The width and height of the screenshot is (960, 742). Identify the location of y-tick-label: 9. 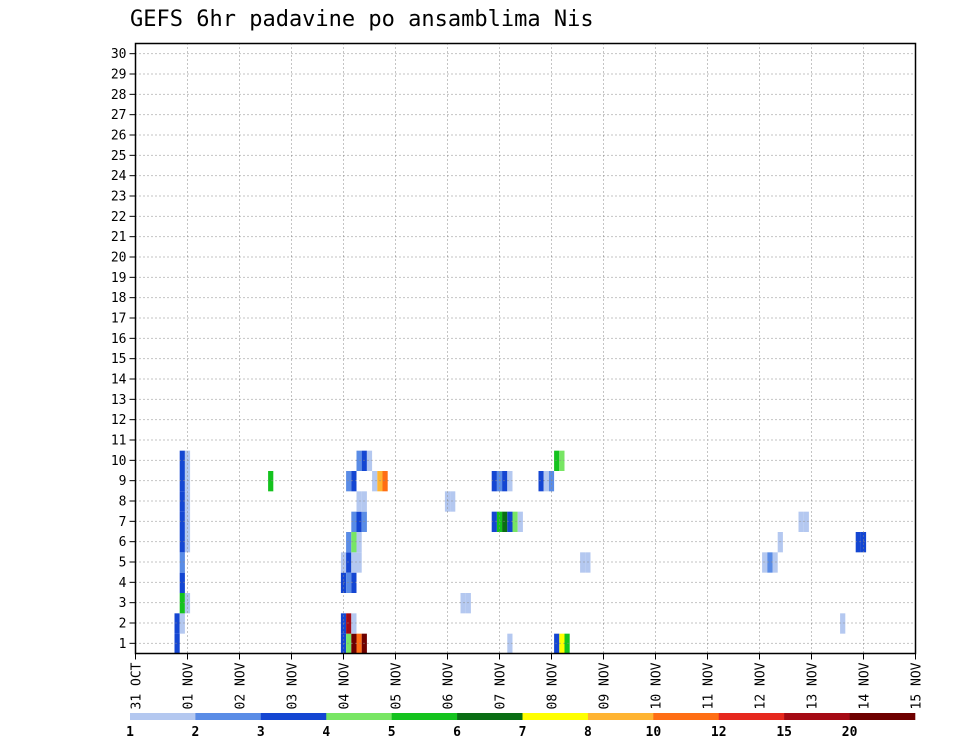
(123, 481).